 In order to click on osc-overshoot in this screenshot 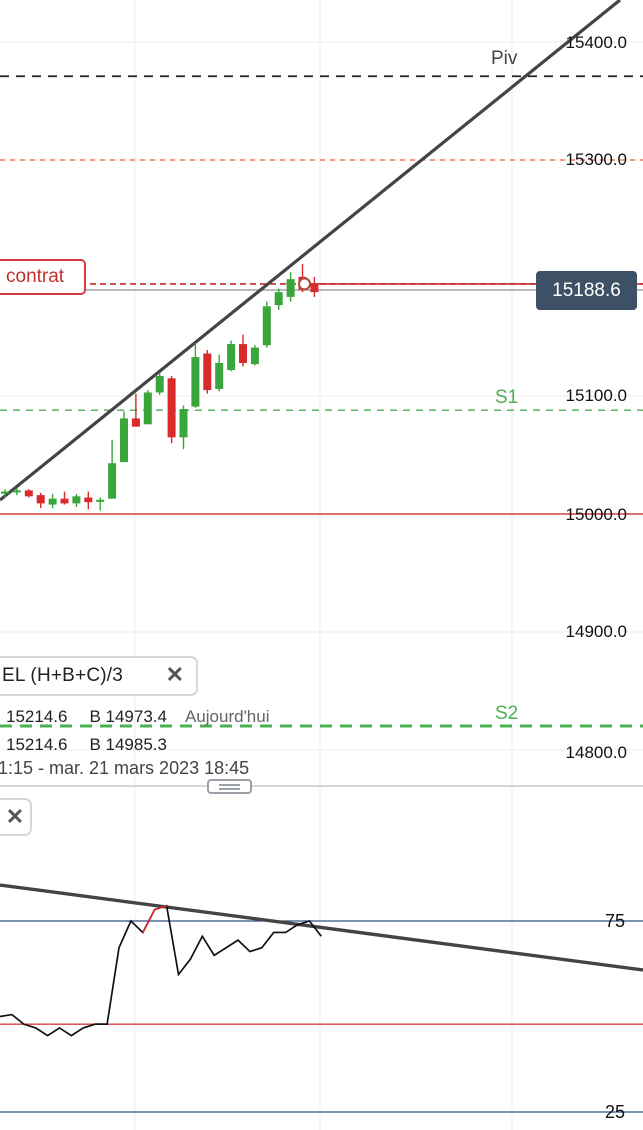, I will do `click(154, 918)`.